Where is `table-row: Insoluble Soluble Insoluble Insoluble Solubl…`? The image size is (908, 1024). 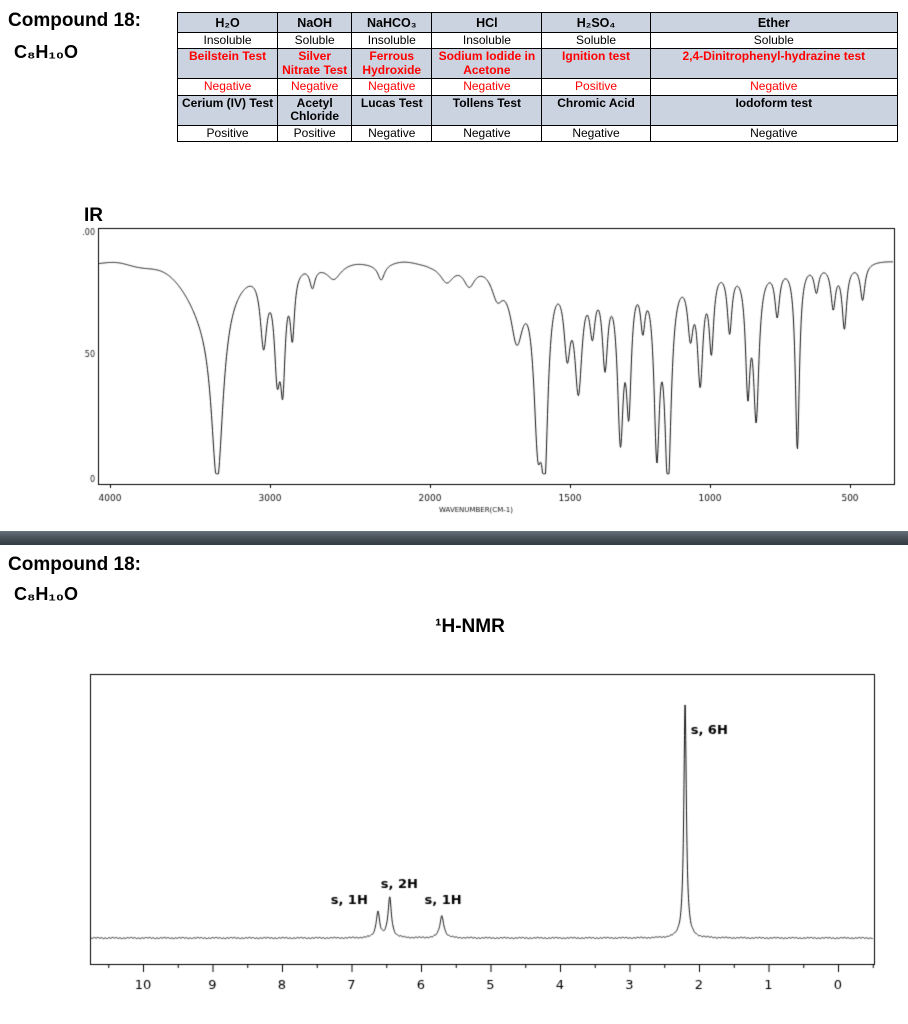
table-row: Insoluble Soluble Insoluble Insoluble Solubl… is located at coordinates (537, 40).